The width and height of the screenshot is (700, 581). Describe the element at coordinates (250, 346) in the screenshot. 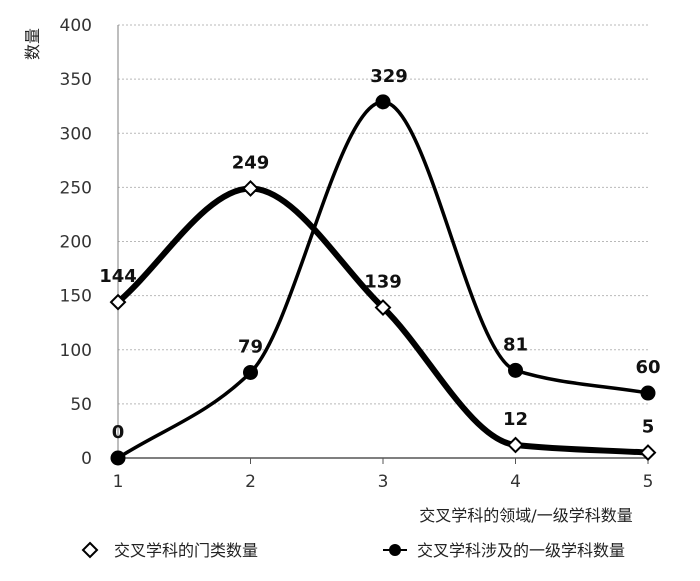

I see `data-label: 79` at that location.